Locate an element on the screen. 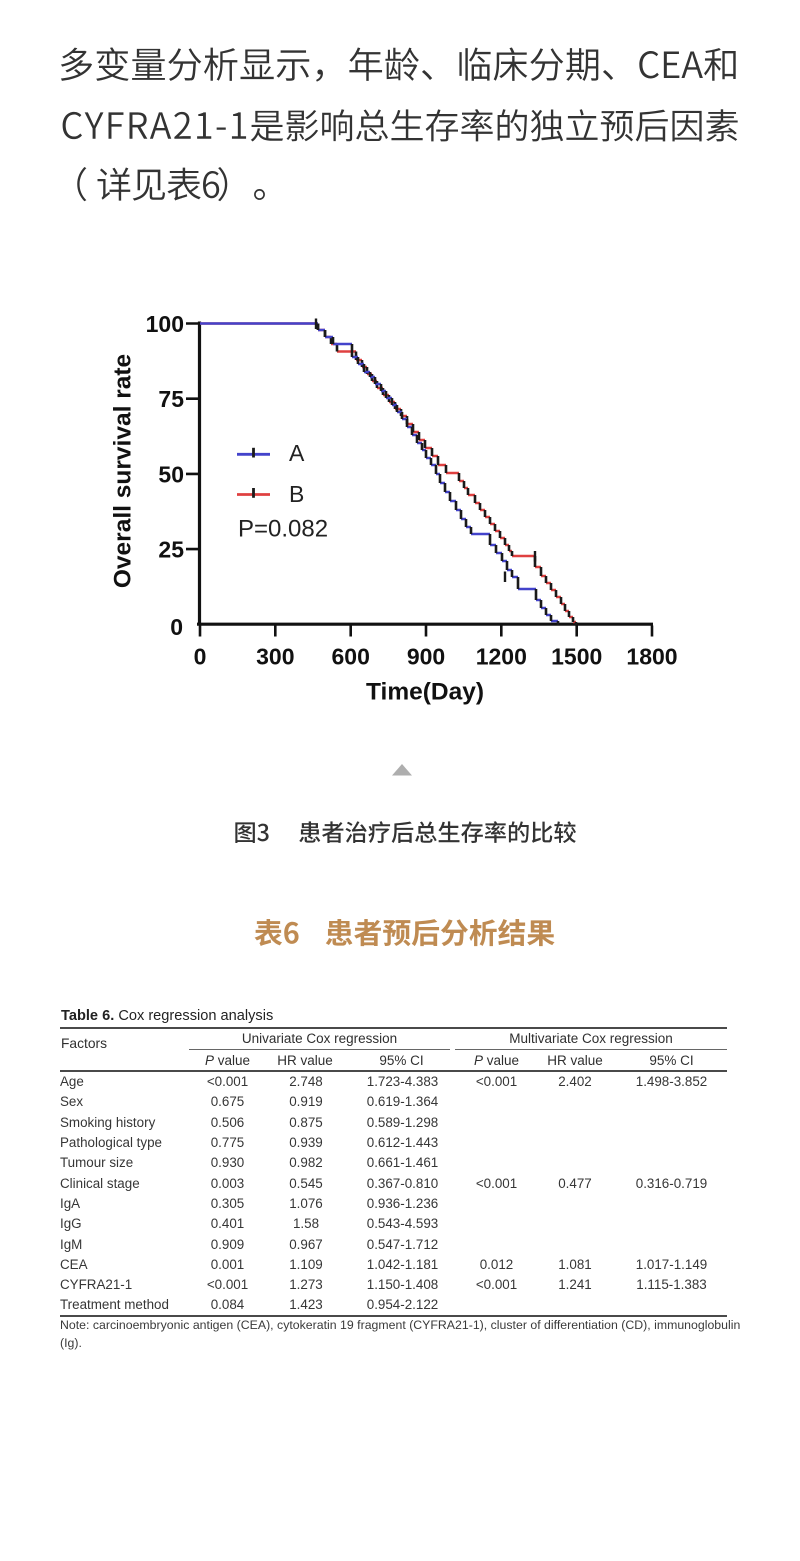  svg-text: Overall survival rate is located at coordinates (123, 471).